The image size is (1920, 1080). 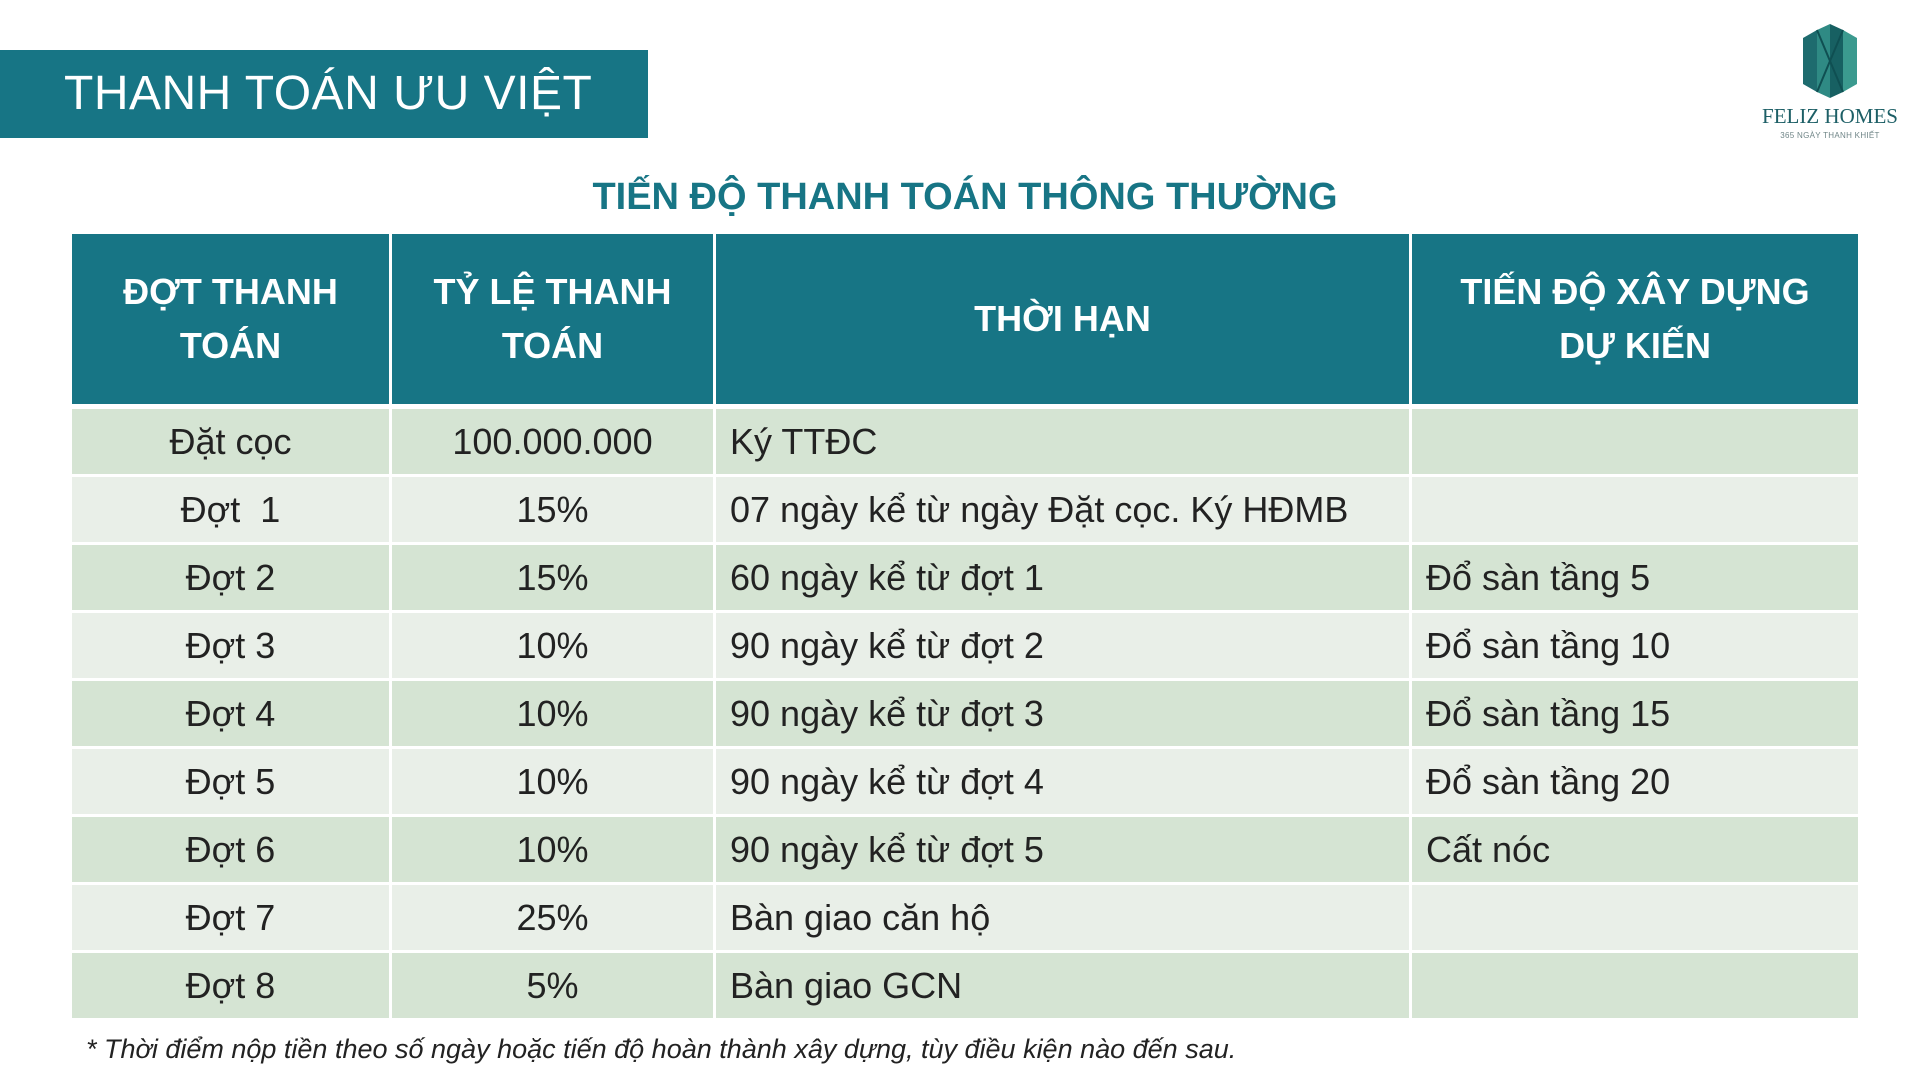 I want to click on page-title: THANH TOÁN ƯU VIỆT, so click(x=324, y=94).